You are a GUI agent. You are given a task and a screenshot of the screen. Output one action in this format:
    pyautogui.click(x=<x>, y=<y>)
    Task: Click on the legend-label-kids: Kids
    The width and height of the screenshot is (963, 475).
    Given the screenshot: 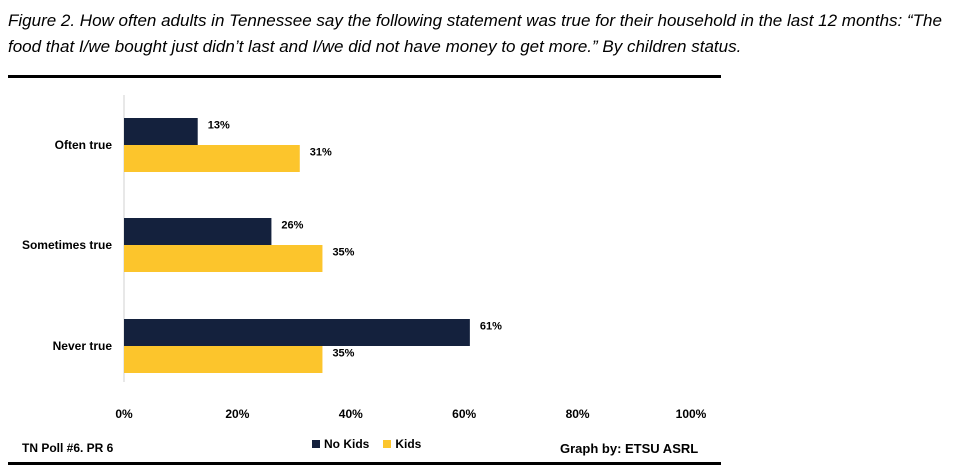 What is the action you would take?
    pyautogui.click(x=408, y=444)
    